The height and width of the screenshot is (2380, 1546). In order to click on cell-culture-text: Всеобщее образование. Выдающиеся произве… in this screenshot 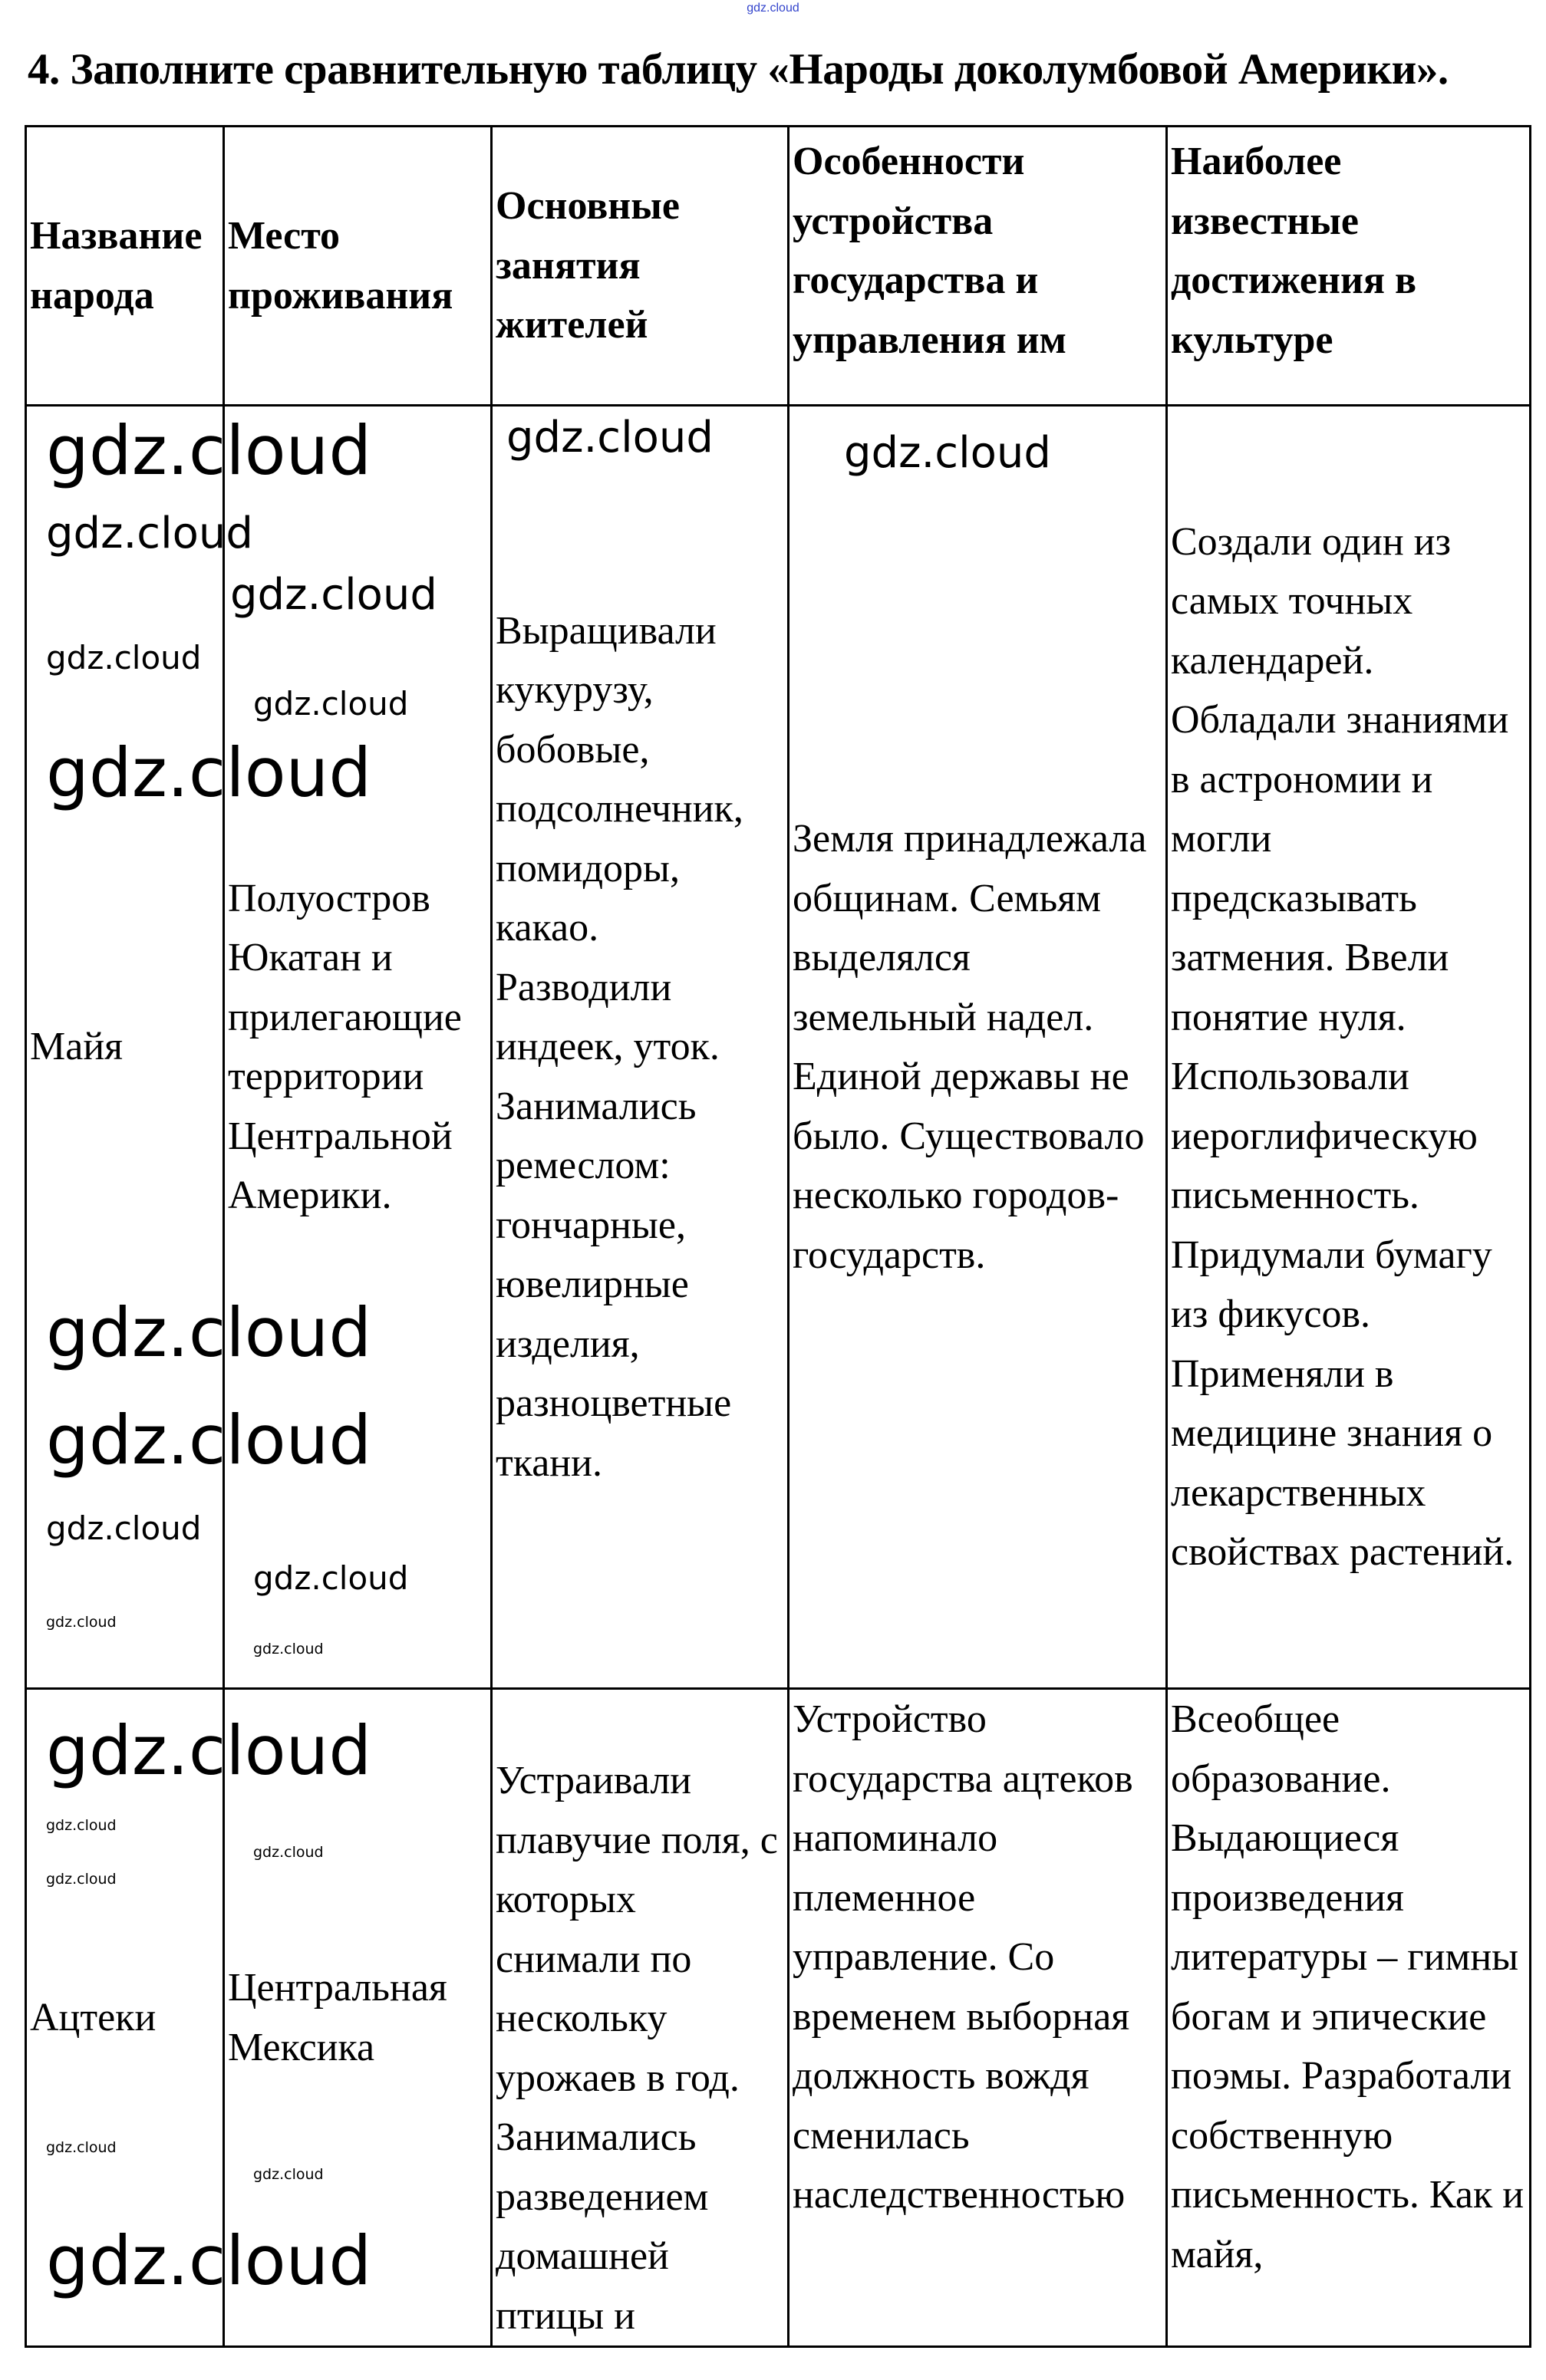, I will do `click(1348, 1986)`.